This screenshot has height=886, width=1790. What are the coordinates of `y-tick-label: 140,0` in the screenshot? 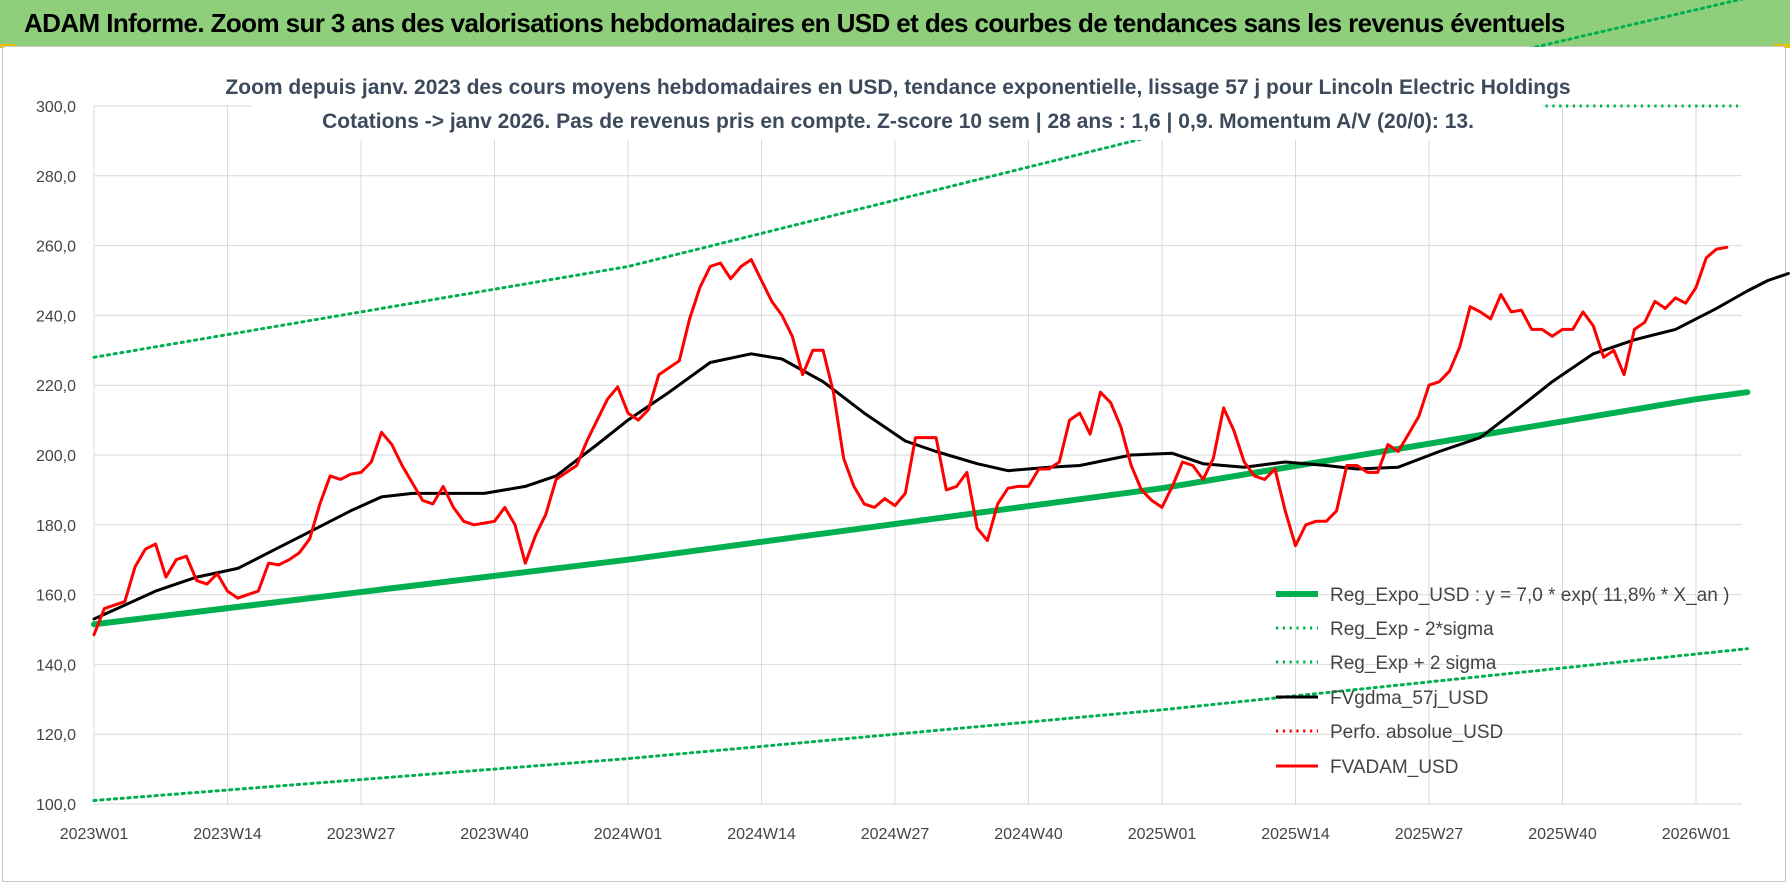 It's located at (56, 665).